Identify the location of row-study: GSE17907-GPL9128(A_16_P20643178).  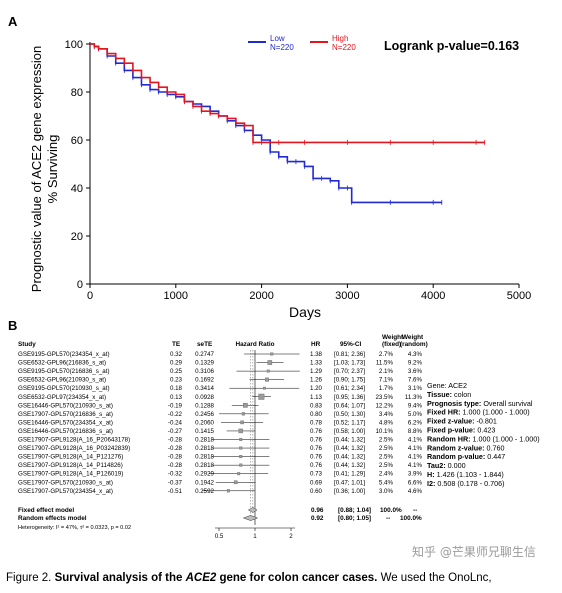
(74, 440).